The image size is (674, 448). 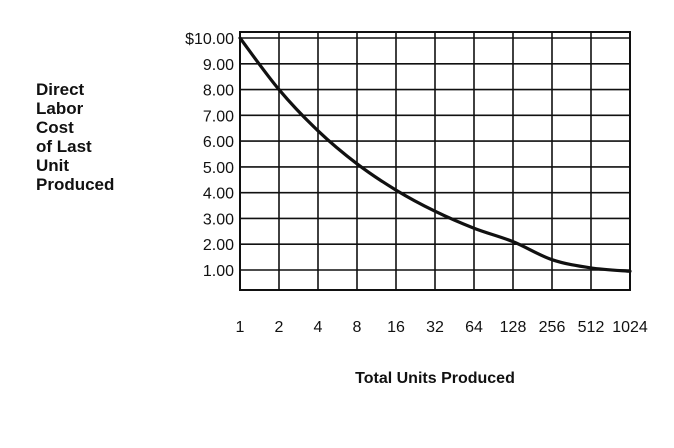 What do you see at coordinates (218, 271) in the screenshot?
I see `y-tick-label: 1.00` at bounding box center [218, 271].